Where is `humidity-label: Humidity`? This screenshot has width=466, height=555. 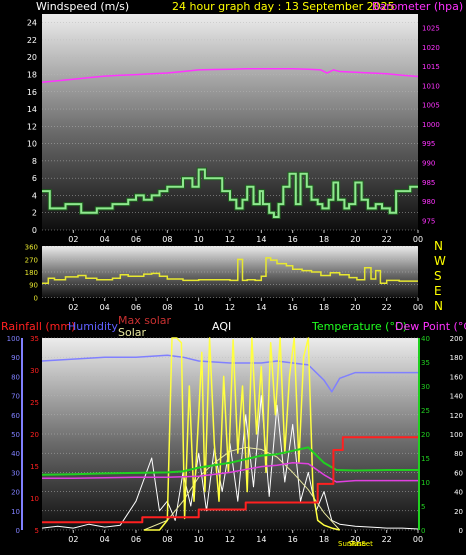
humidity-label: Humidity is located at coordinates (93, 326).